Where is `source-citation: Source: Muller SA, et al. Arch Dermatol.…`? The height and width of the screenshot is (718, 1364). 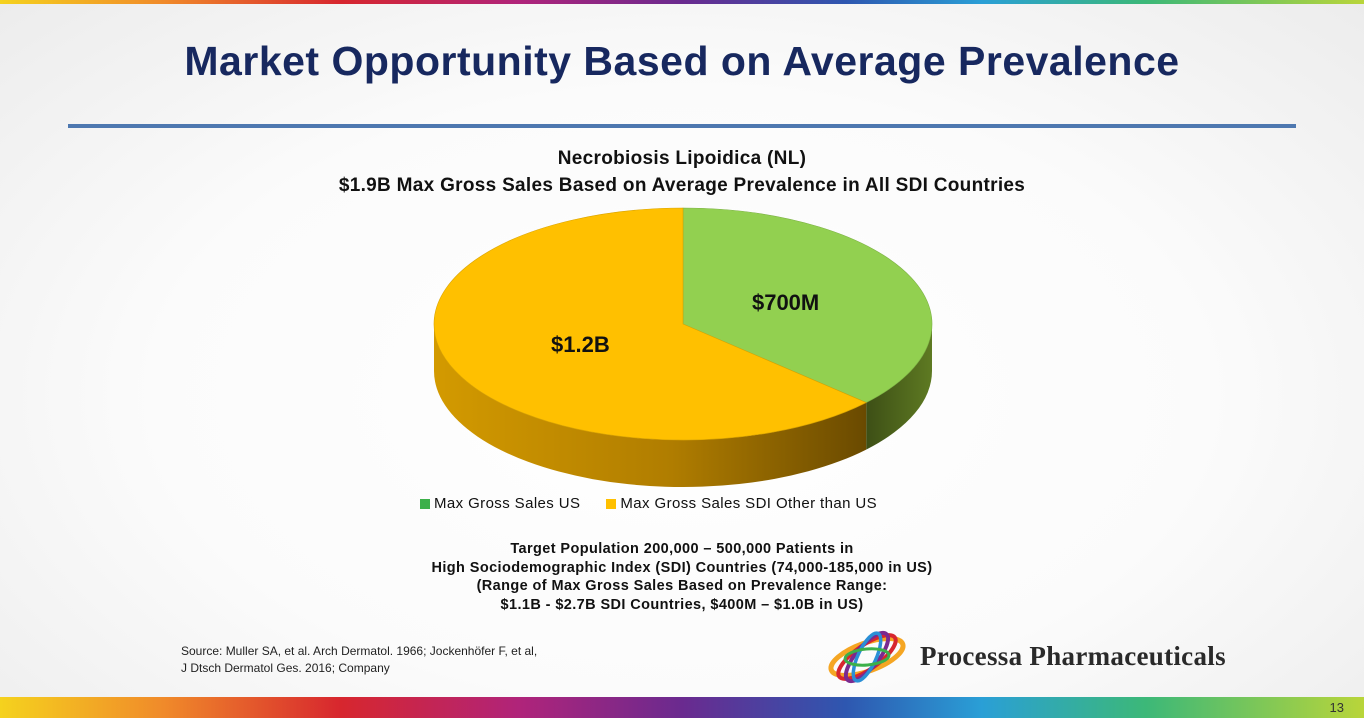
source-citation: Source: Muller SA, et al. Arch Dermatol.… is located at coordinates (359, 660).